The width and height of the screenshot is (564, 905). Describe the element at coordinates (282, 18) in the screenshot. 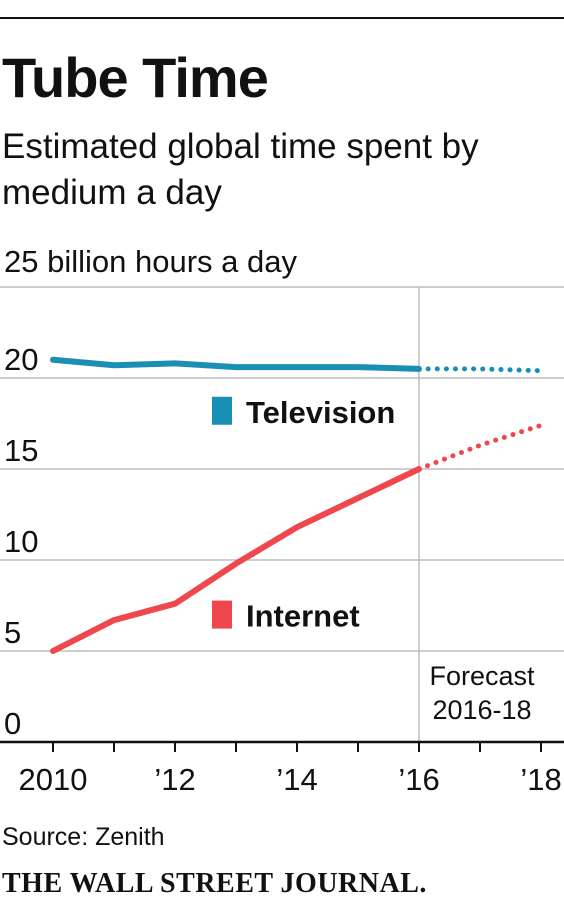

I see `top-rule` at that location.